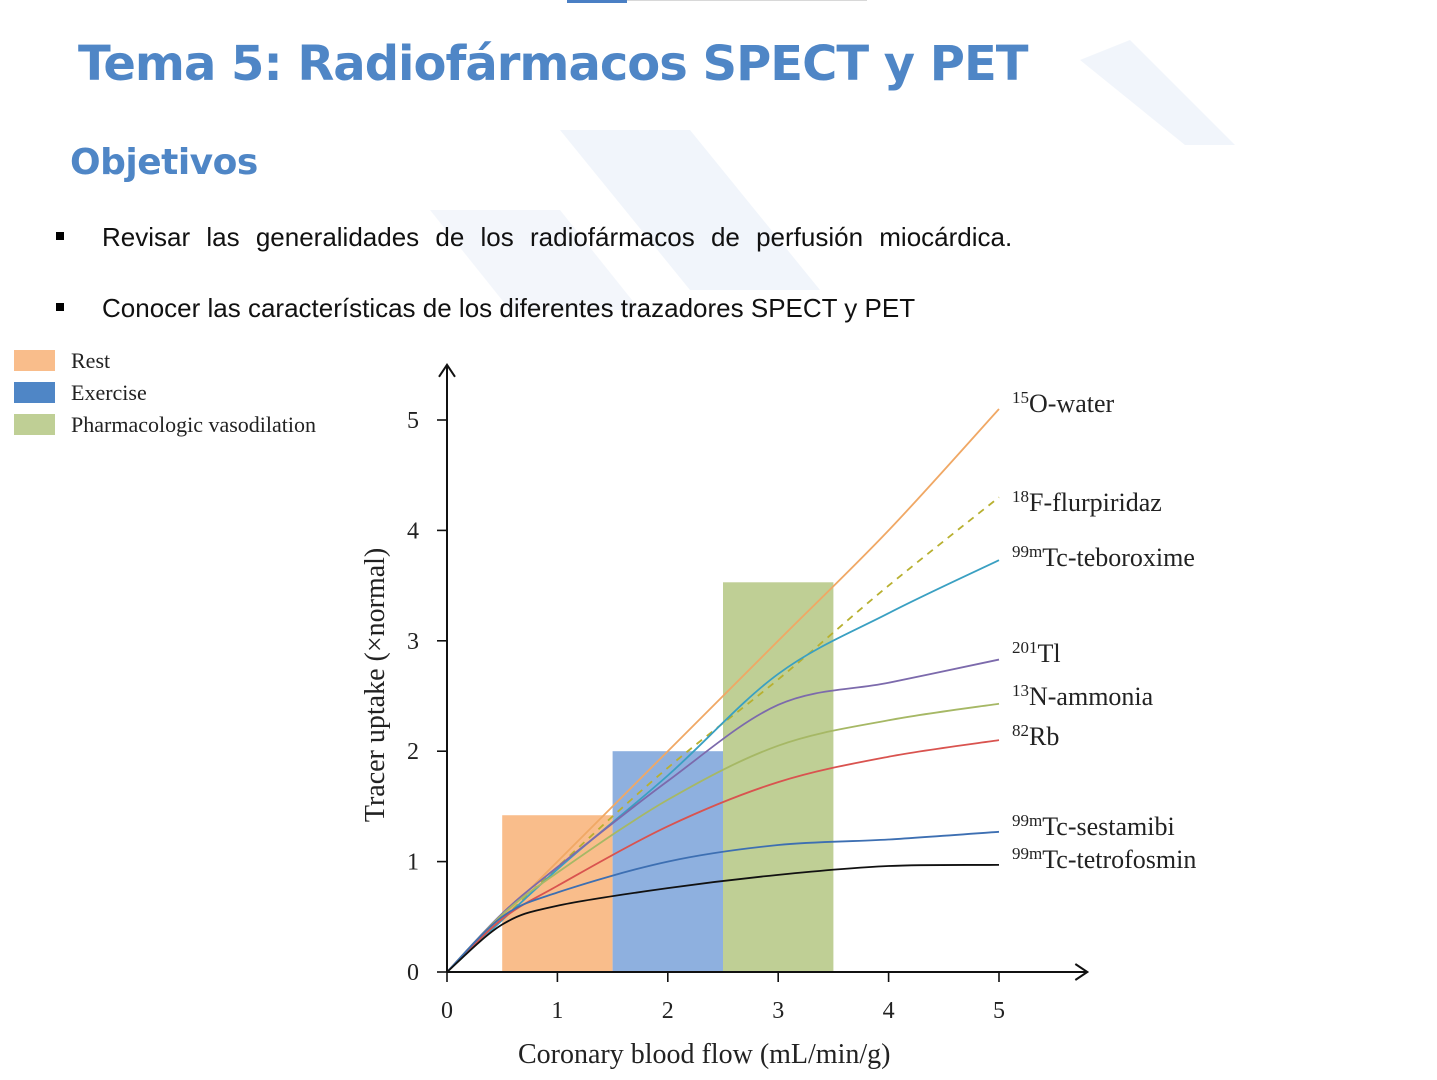 This screenshot has width=1437, height=1080. Describe the element at coordinates (1119, 859) in the screenshot. I see `series-label-name: Tc-tetrofosmin` at that location.